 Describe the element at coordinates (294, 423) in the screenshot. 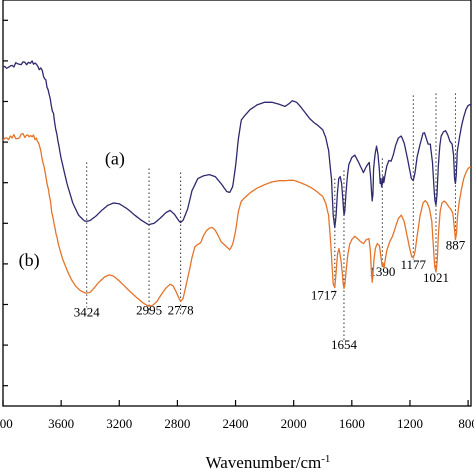

I see `x-tick-label-5: 2000` at that location.